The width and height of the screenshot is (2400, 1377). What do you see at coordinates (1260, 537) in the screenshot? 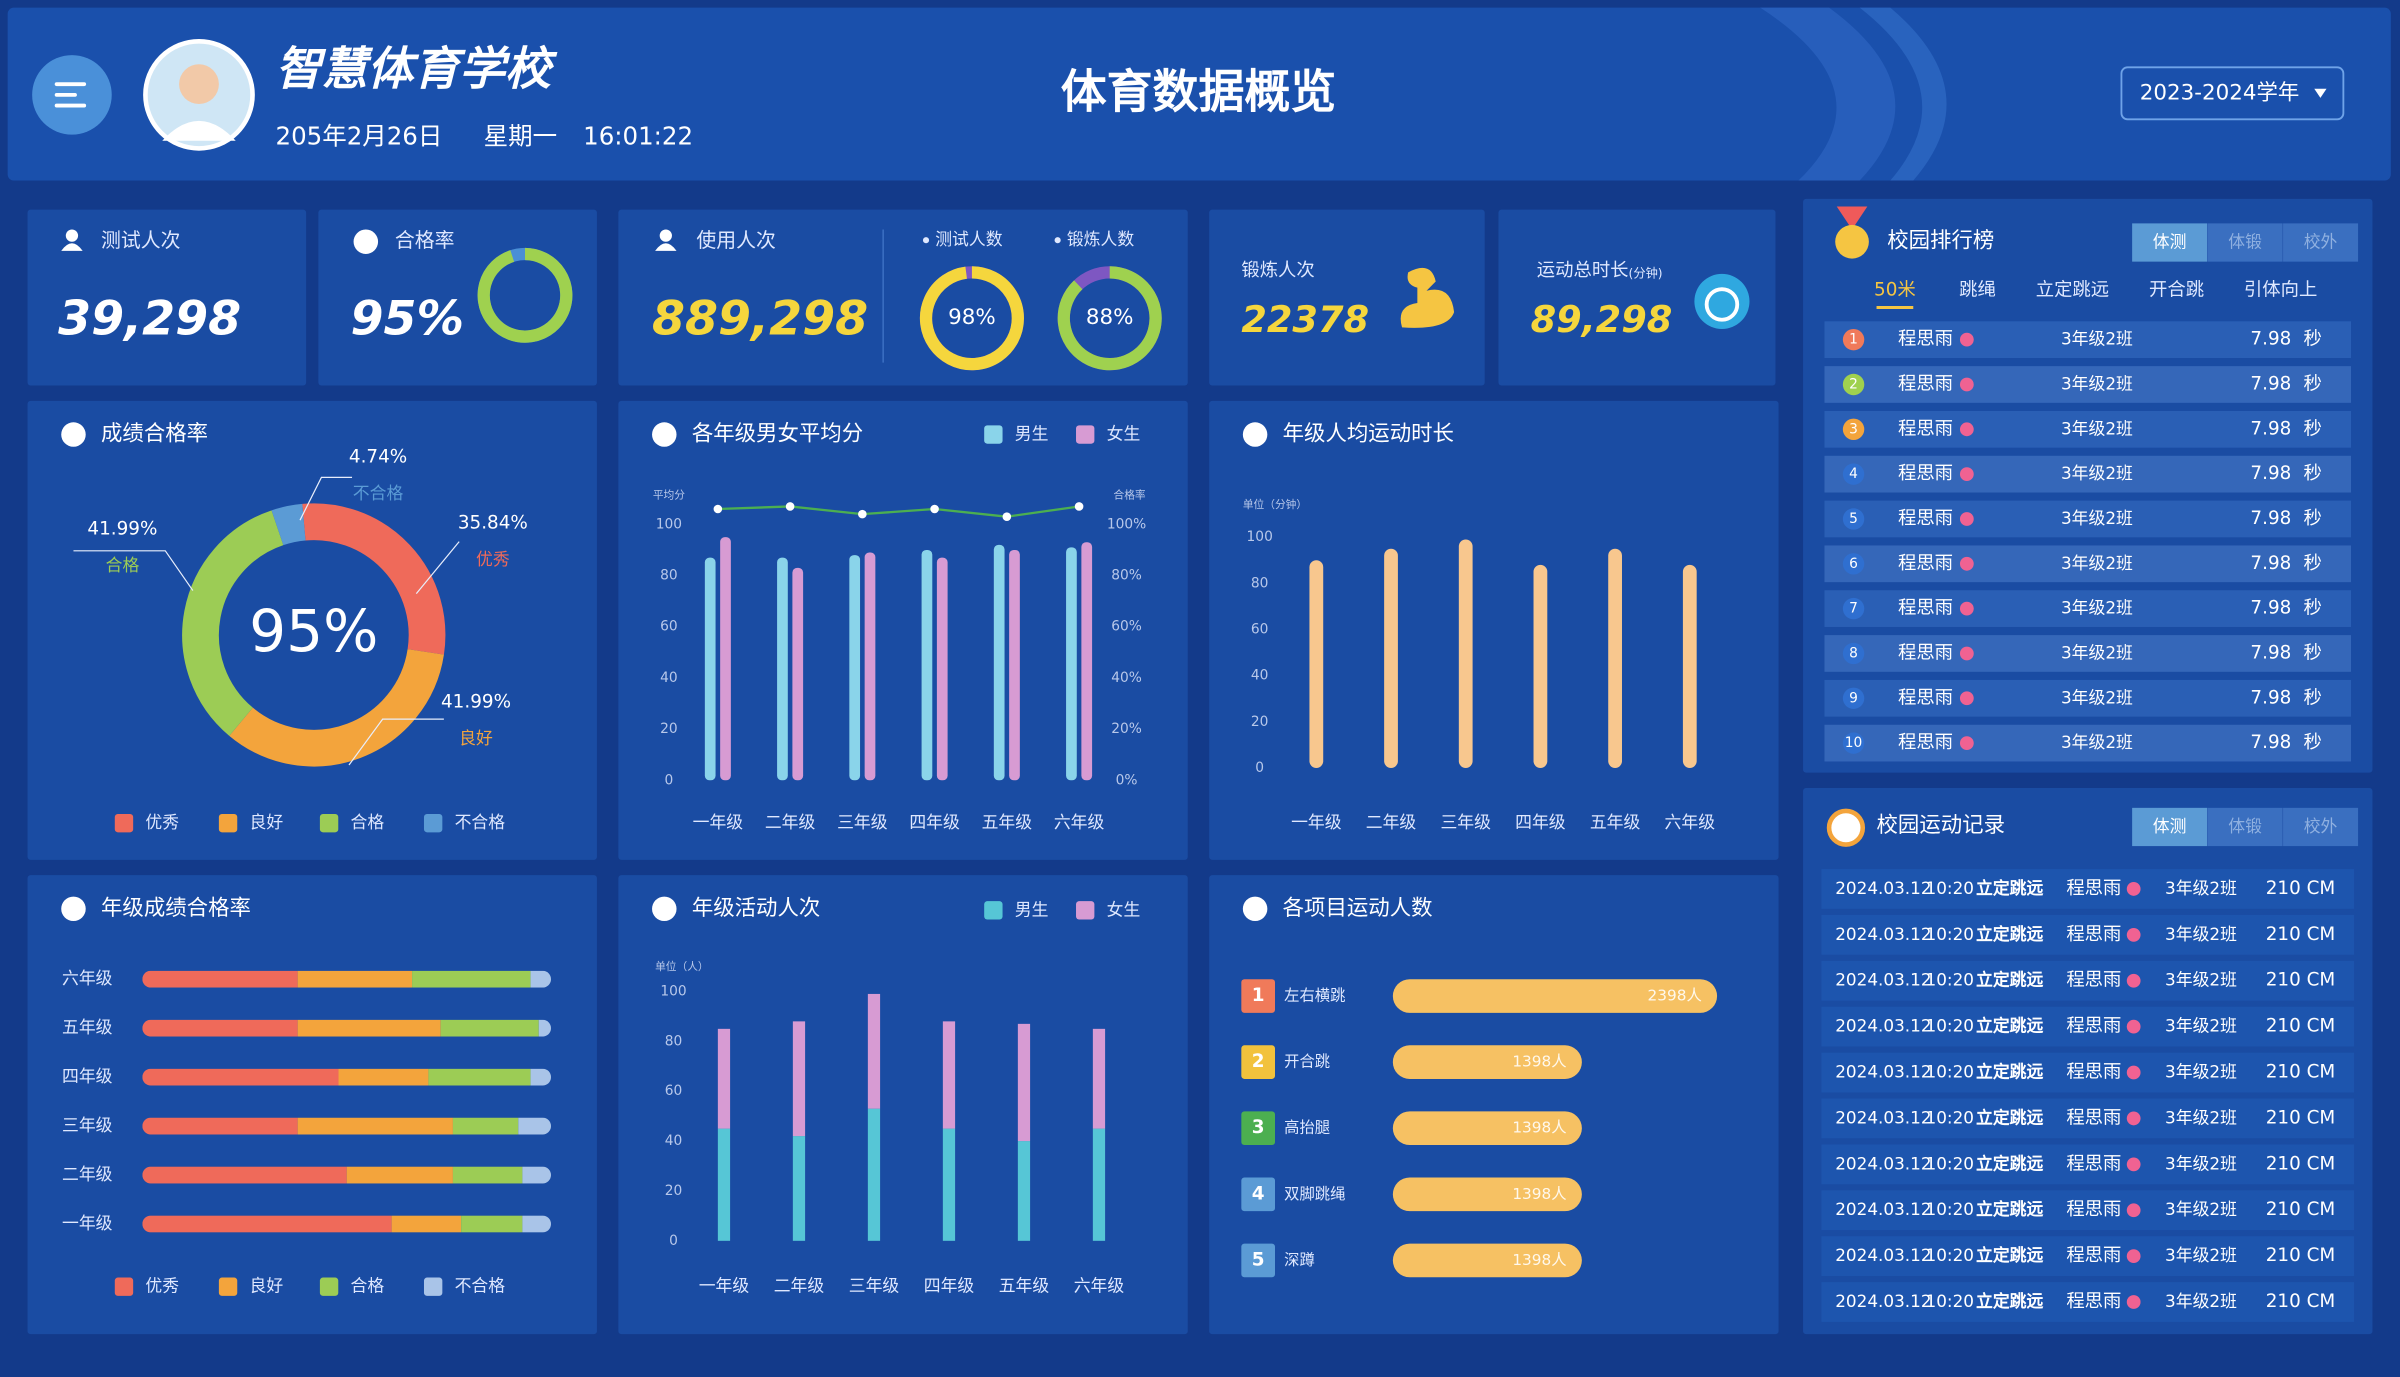
I see `y-tick-label: 100` at bounding box center [1260, 537].